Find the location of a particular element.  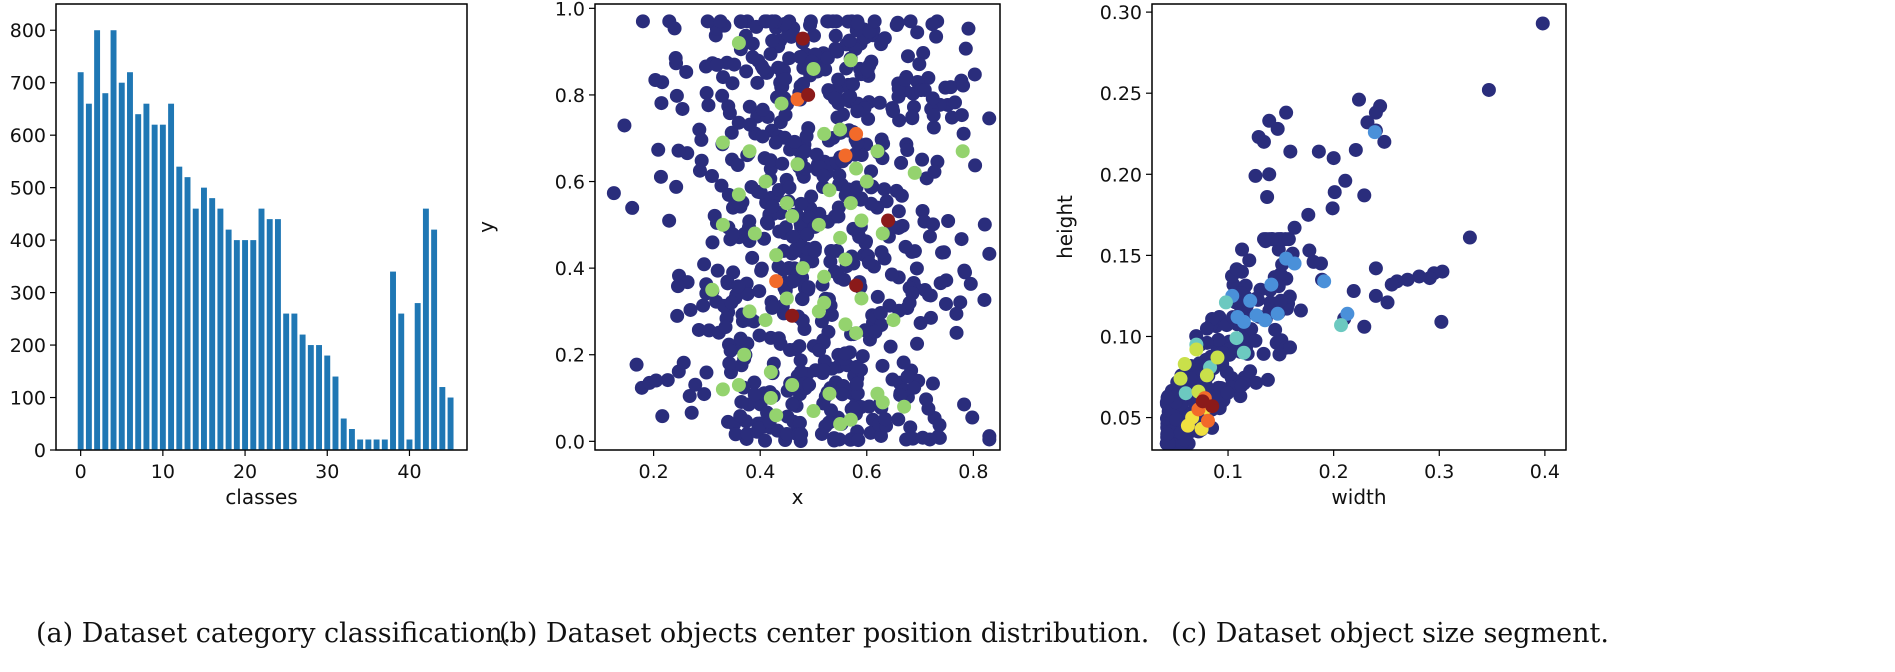

y-tick-label: 800 is located at coordinates (28, 31).